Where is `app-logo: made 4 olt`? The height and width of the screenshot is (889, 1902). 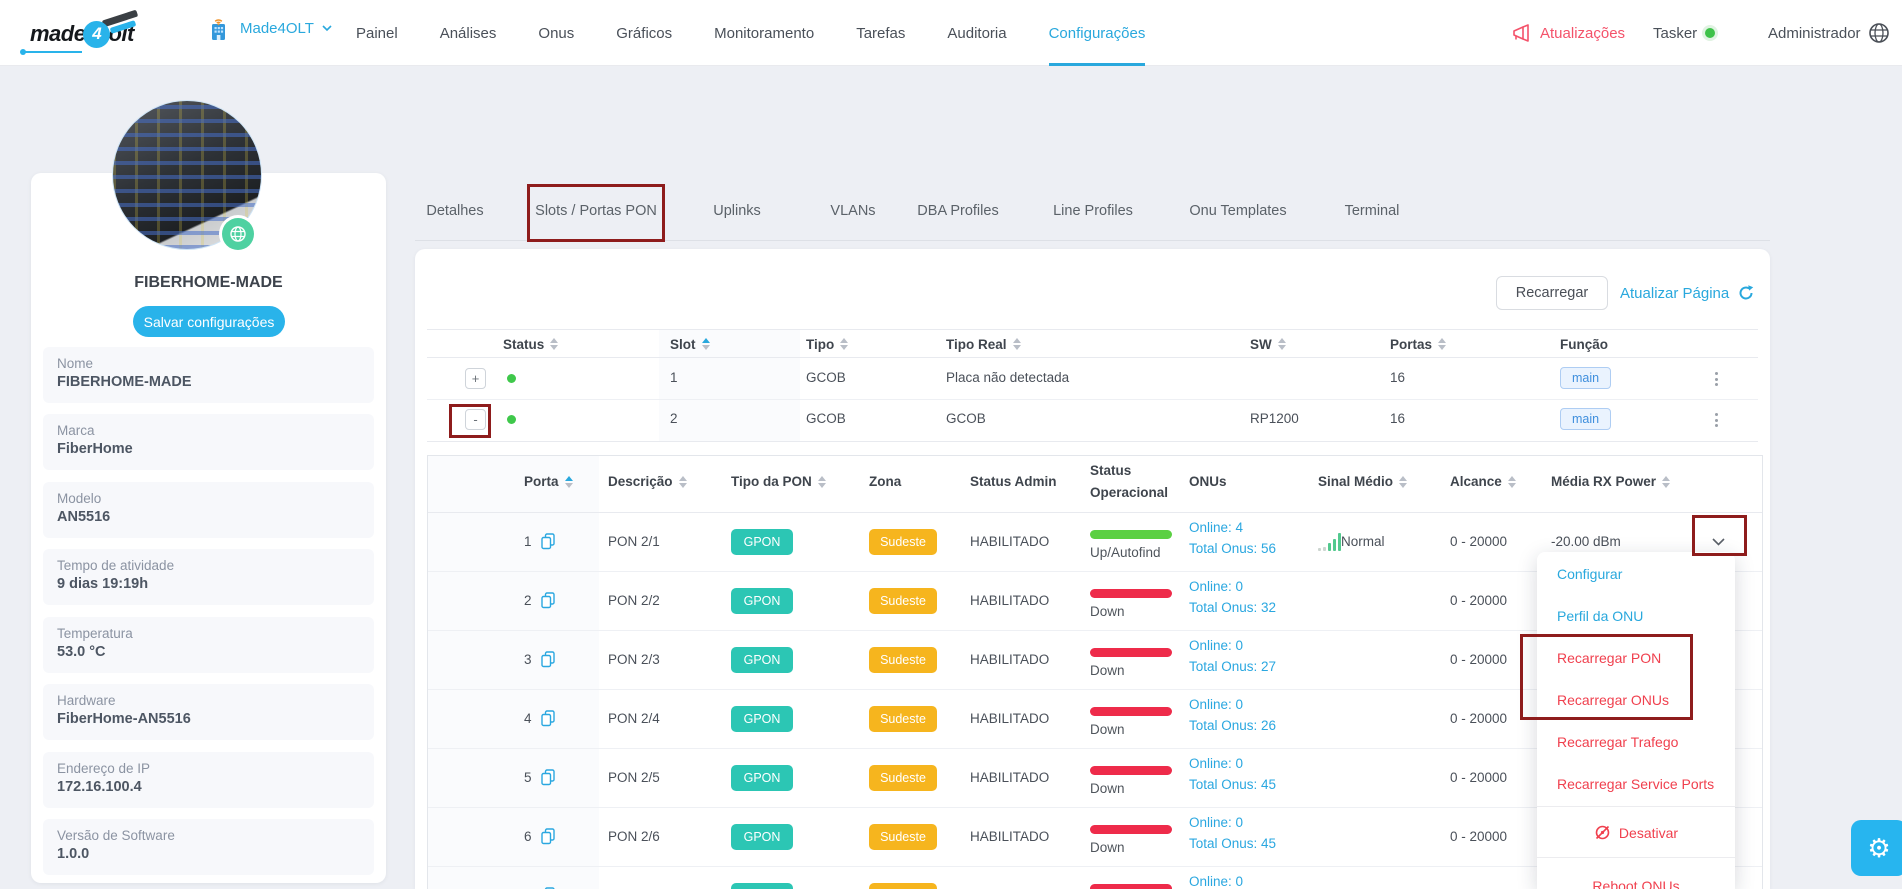 app-logo: made 4 olt is located at coordinates (79, 32).